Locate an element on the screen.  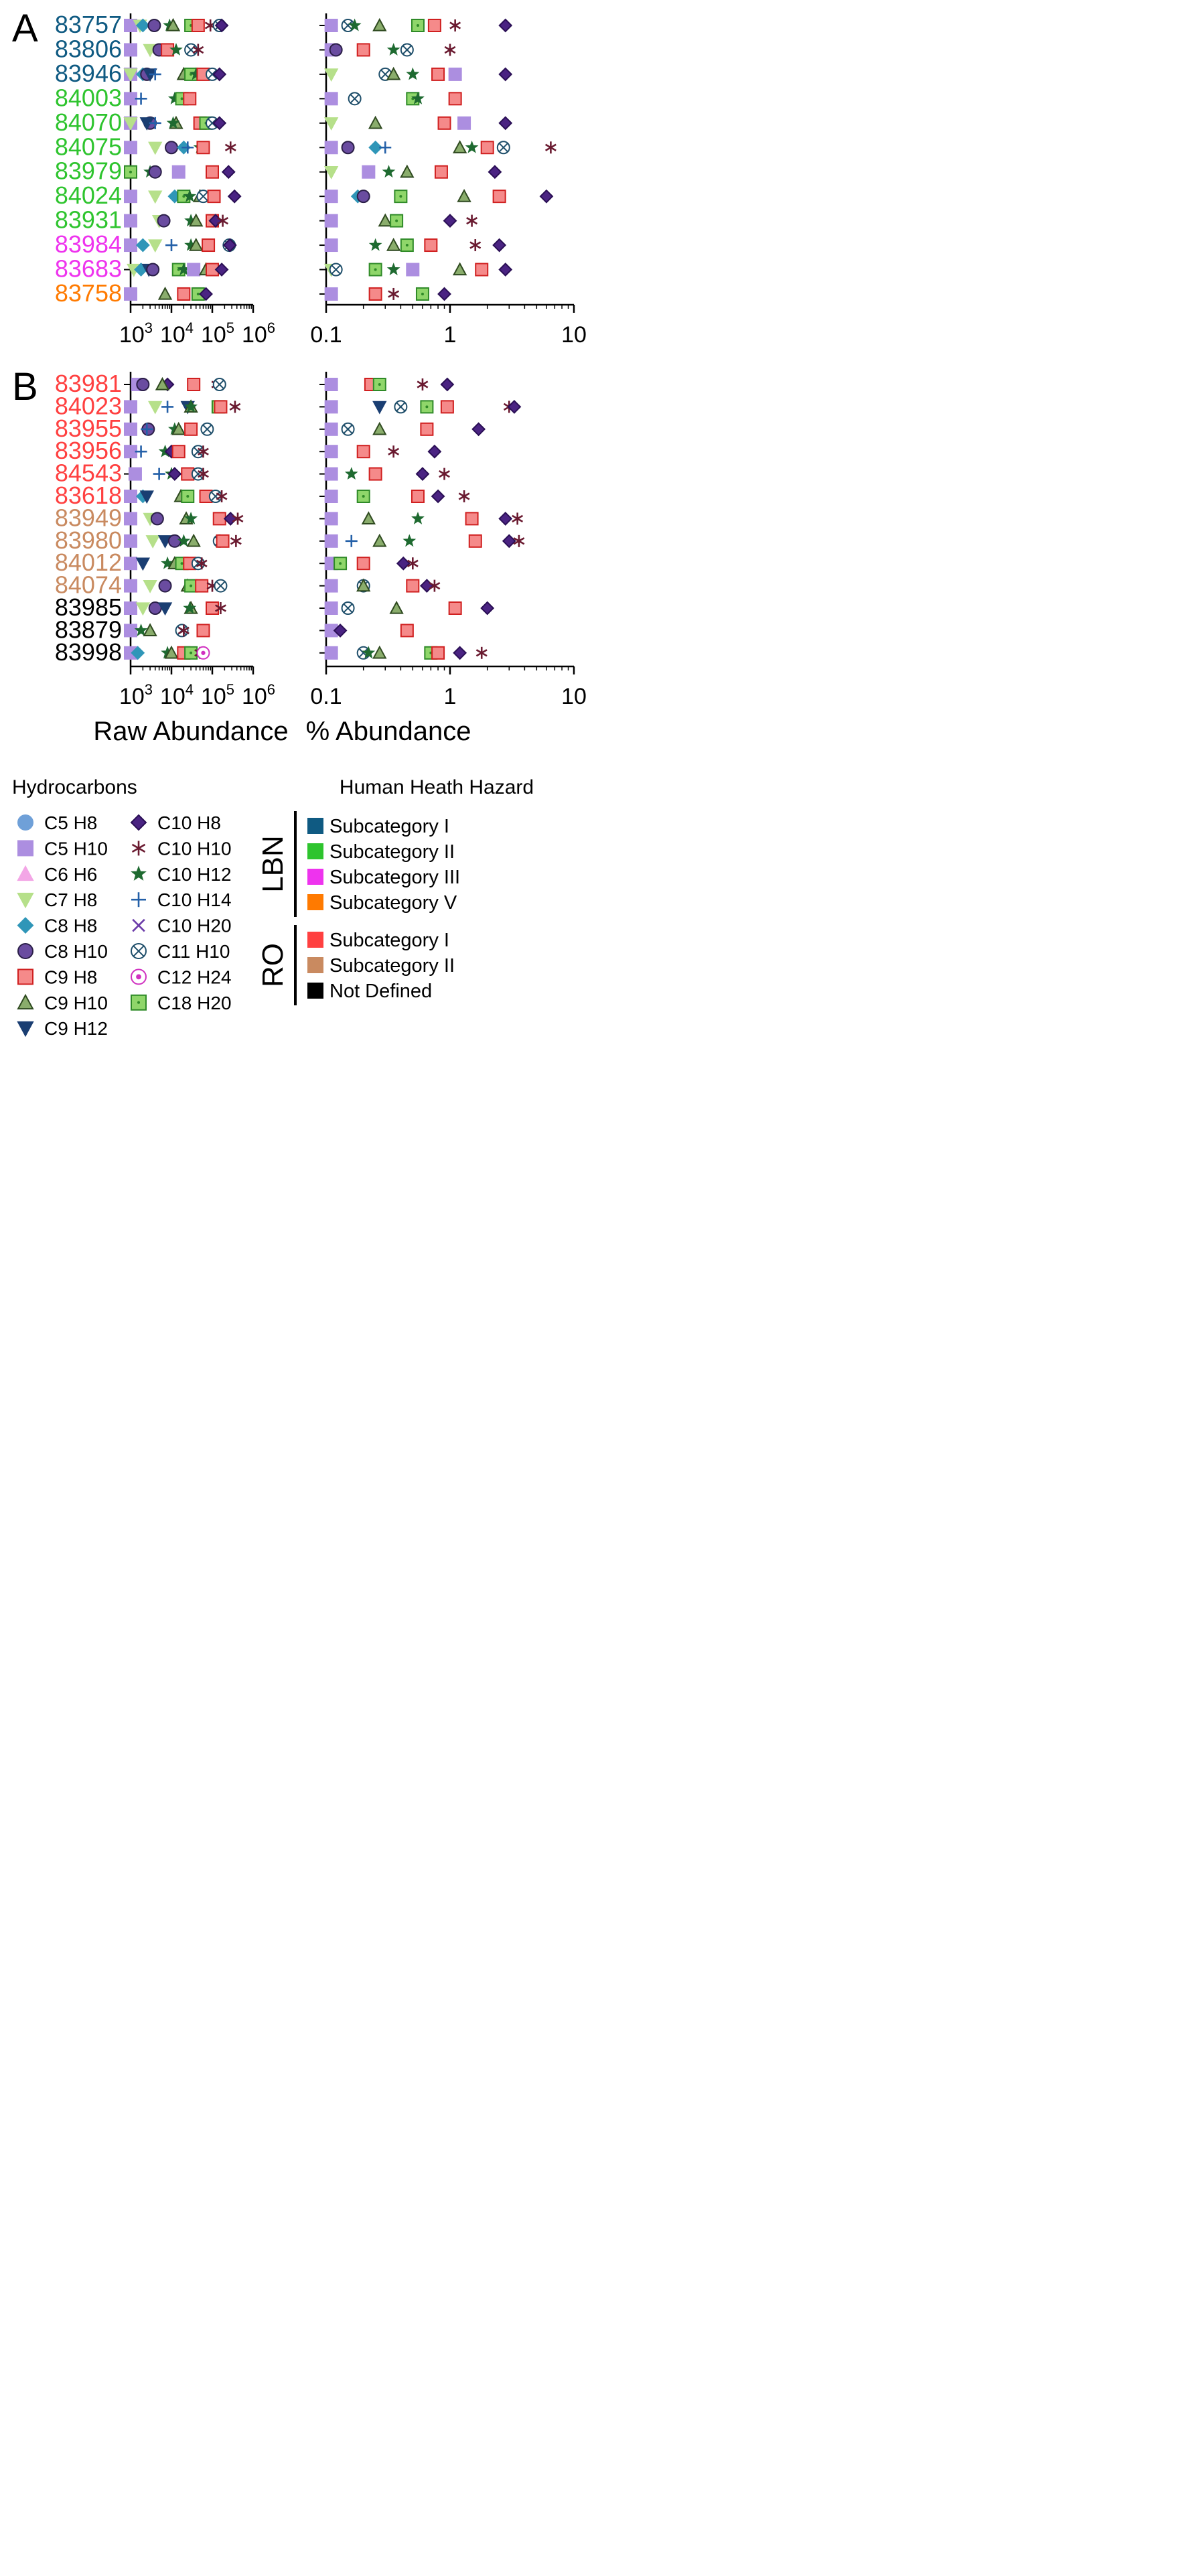
legend-item-C5H8: C5 H8 is located at coordinates (57, 822).